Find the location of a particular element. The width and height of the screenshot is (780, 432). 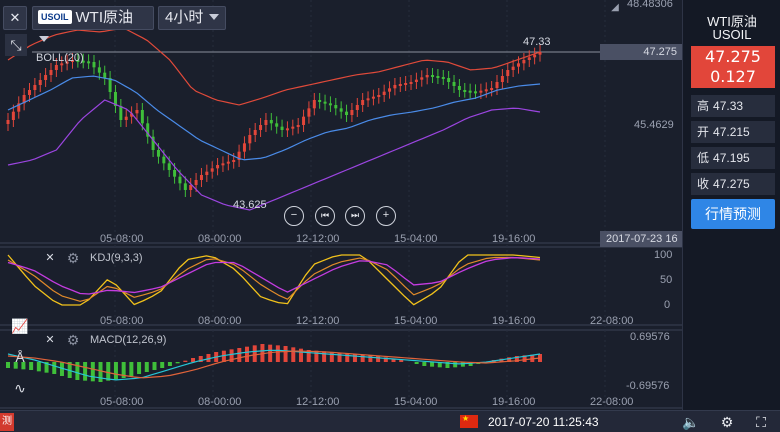

symbol-name: WTI原油 is located at coordinates (104, 17).